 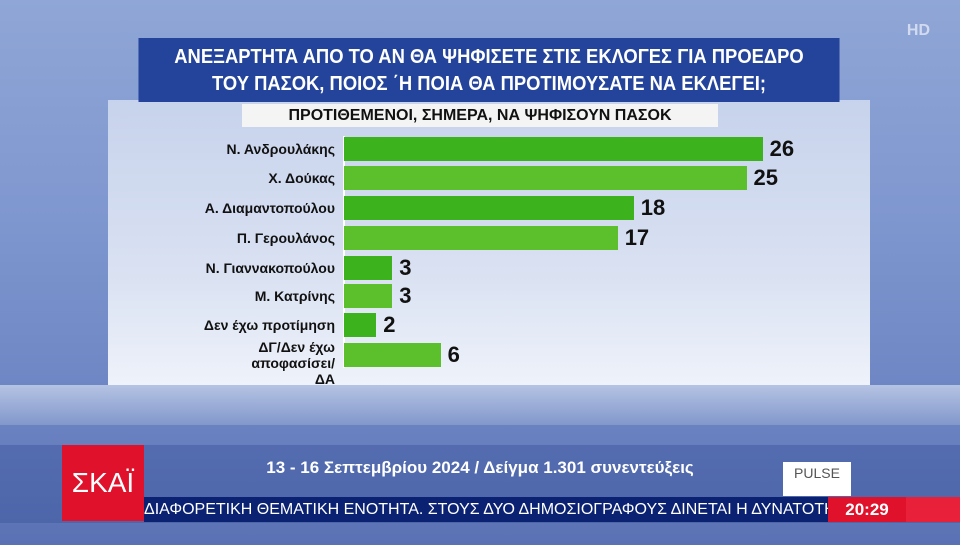 What do you see at coordinates (480, 405) in the screenshot?
I see `floor` at bounding box center [480, 405].